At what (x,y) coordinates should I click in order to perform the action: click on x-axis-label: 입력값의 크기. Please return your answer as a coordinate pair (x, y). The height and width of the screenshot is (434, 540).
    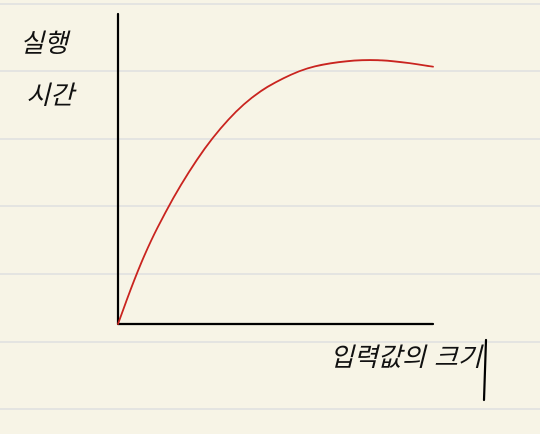
    Looking at the image, I should click on (407, 358).